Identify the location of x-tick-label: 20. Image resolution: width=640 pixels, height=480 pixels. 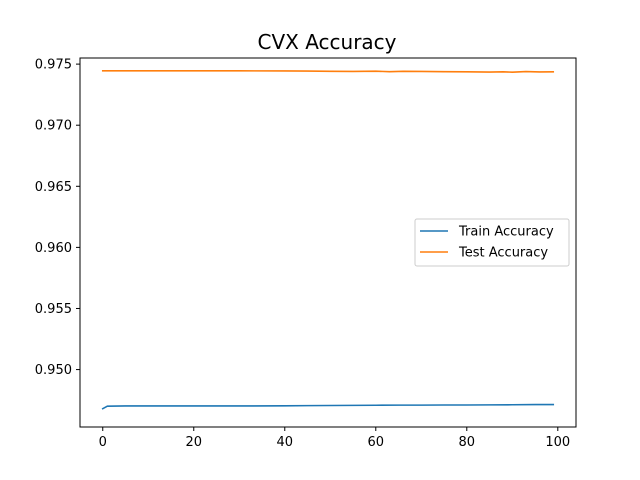
(193, 442).